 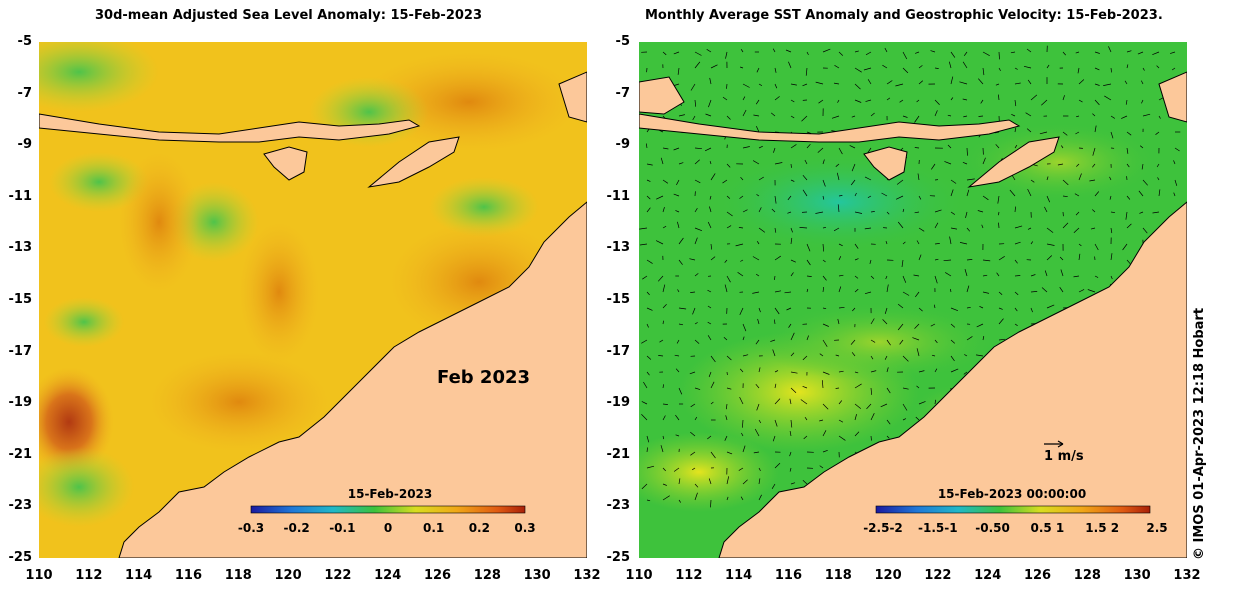 I want to click on colorbar-tick-label: 0.3, so click(x=525, y=528).